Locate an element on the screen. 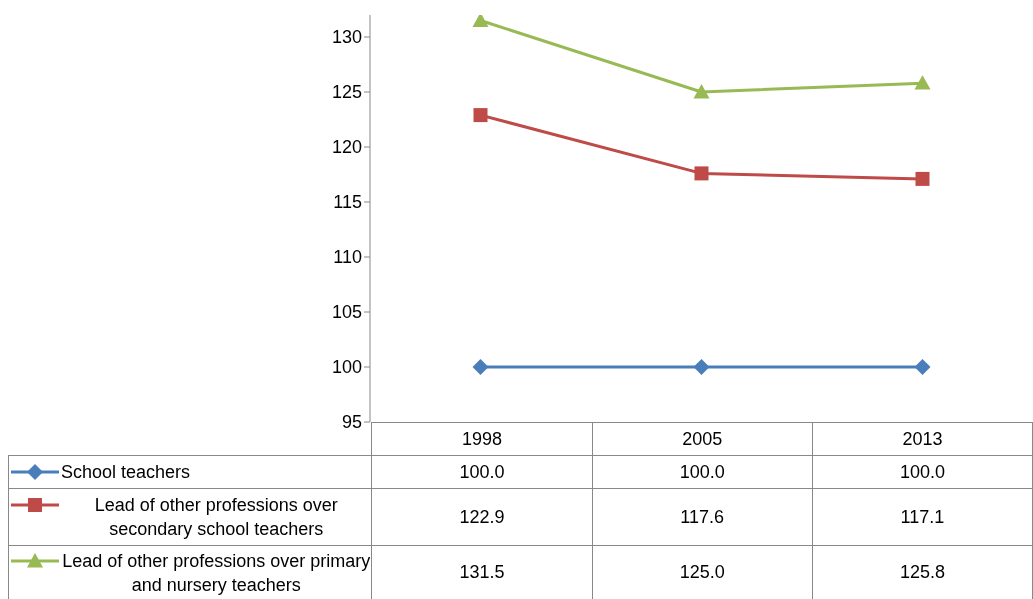 This screenshot has height=599, width=1033. x-tick-label: 1998 is located at coordinates (482, 439).